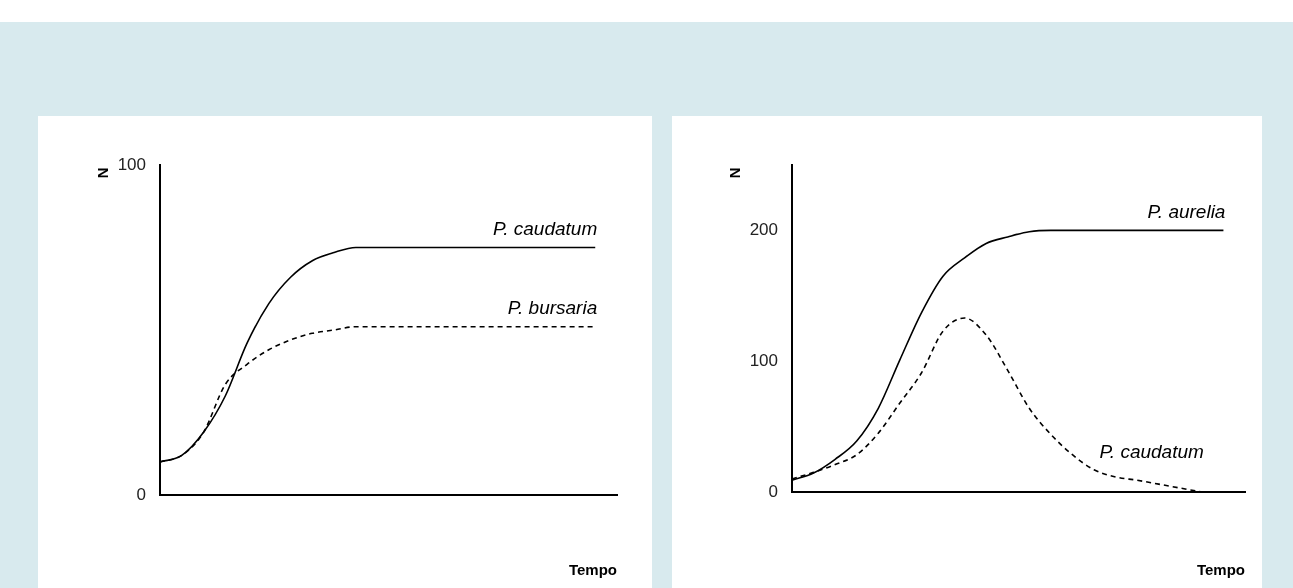 The width and height of the screenshot is (1293, 588). Describe the element at coordinates (552, 308) in the screenshot. I see `series-label: P. bursaria` at that location.